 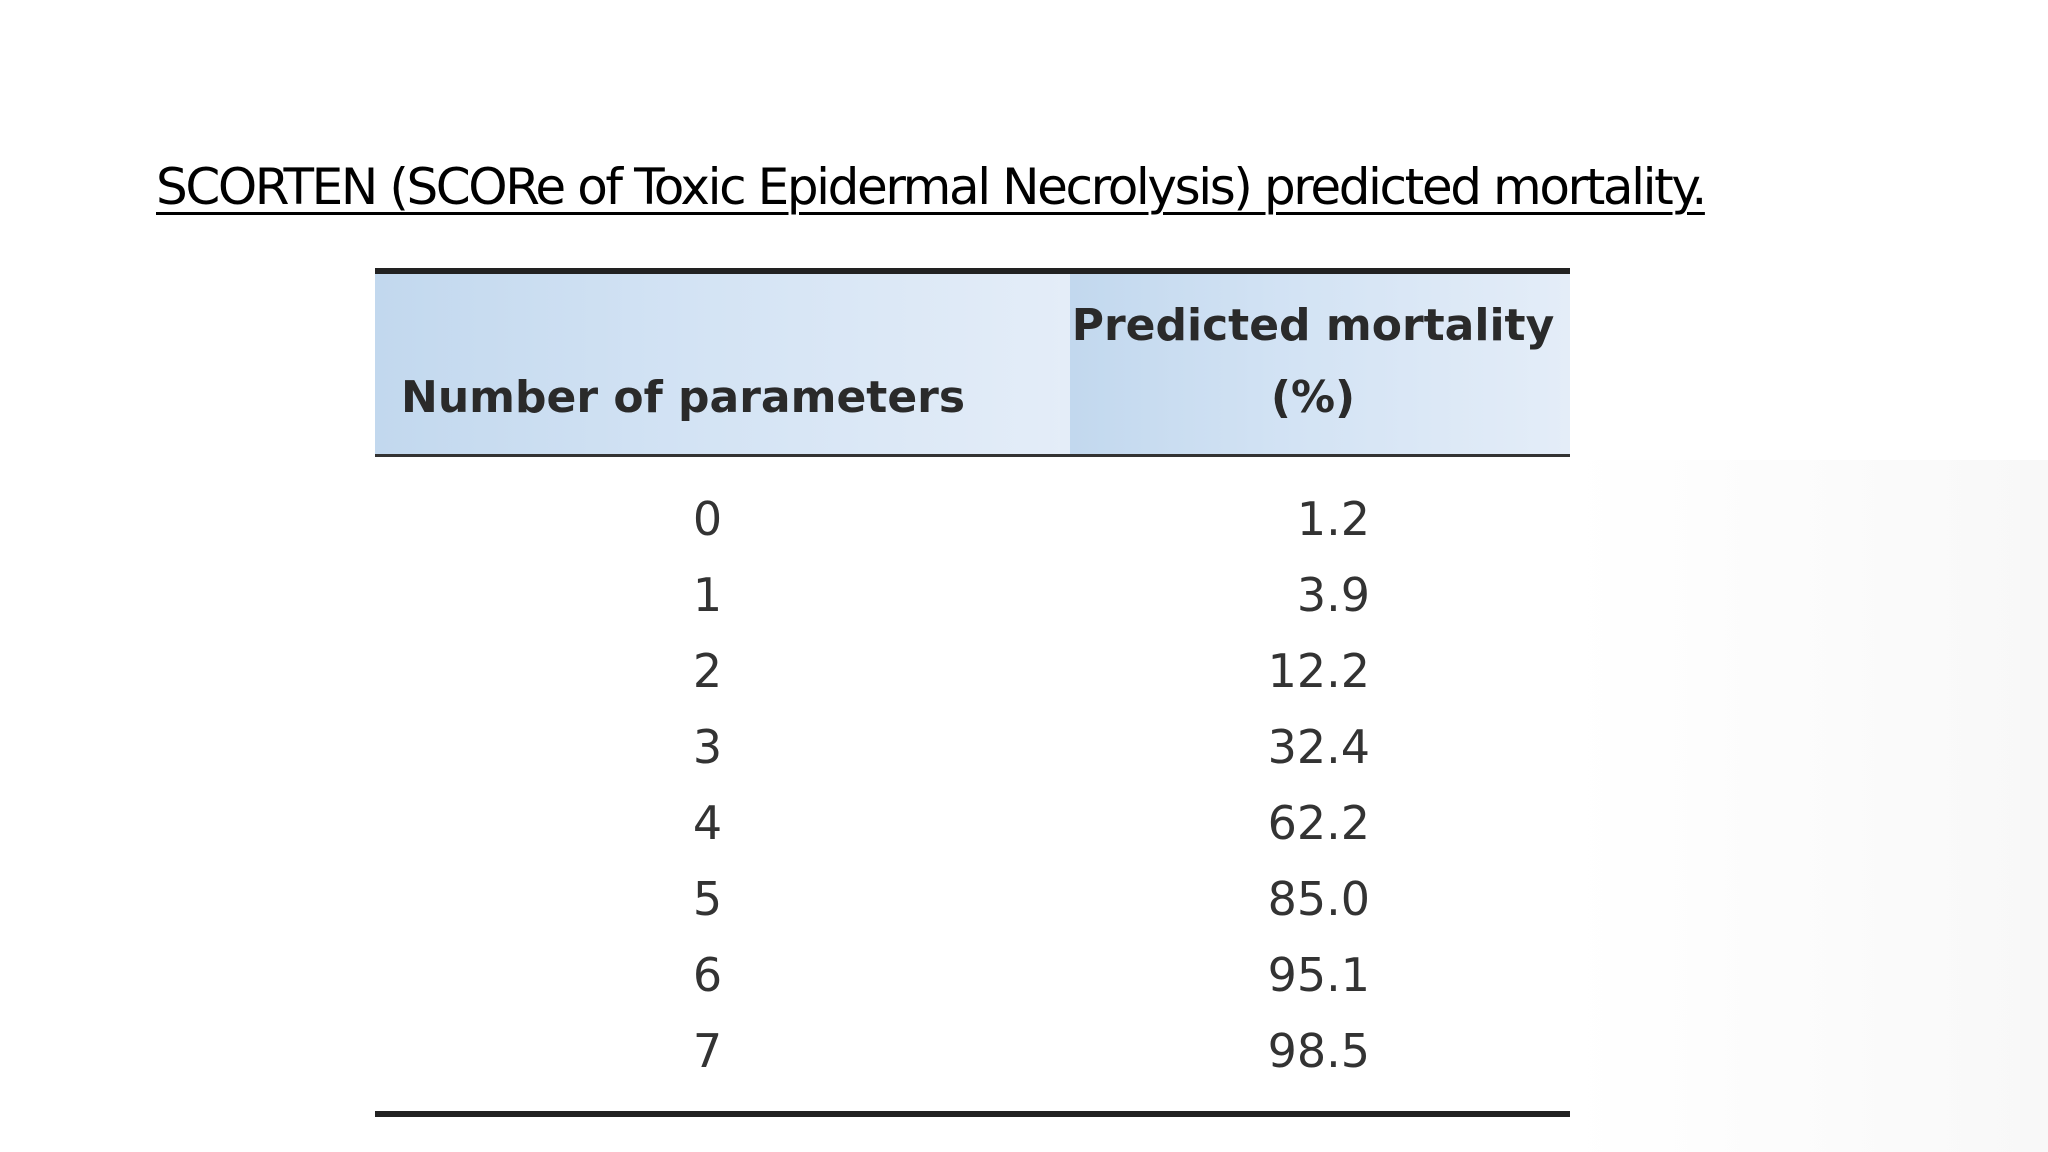 What do you see at coordinates (1320, 364) in the screenshot?
I see `header-predicted-mortality: Predicted mortality (%)` at bounding box center [1320, 364].